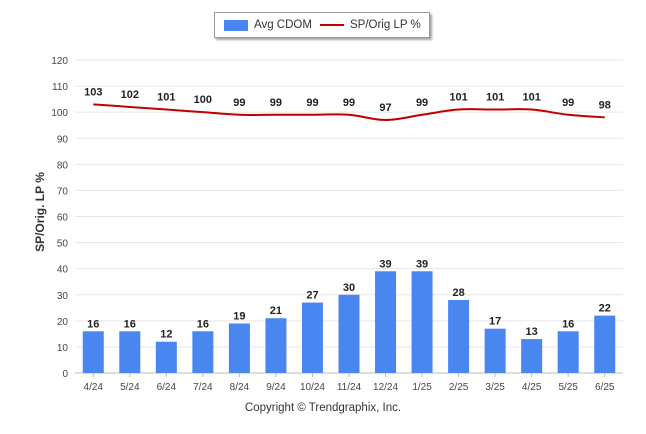 The width and height of the screenshot is (646, 434). What do you see at coordinates (239, 316) in the screenshot?
I see `bar-value-label: 19` at bounding box center [239, 316].